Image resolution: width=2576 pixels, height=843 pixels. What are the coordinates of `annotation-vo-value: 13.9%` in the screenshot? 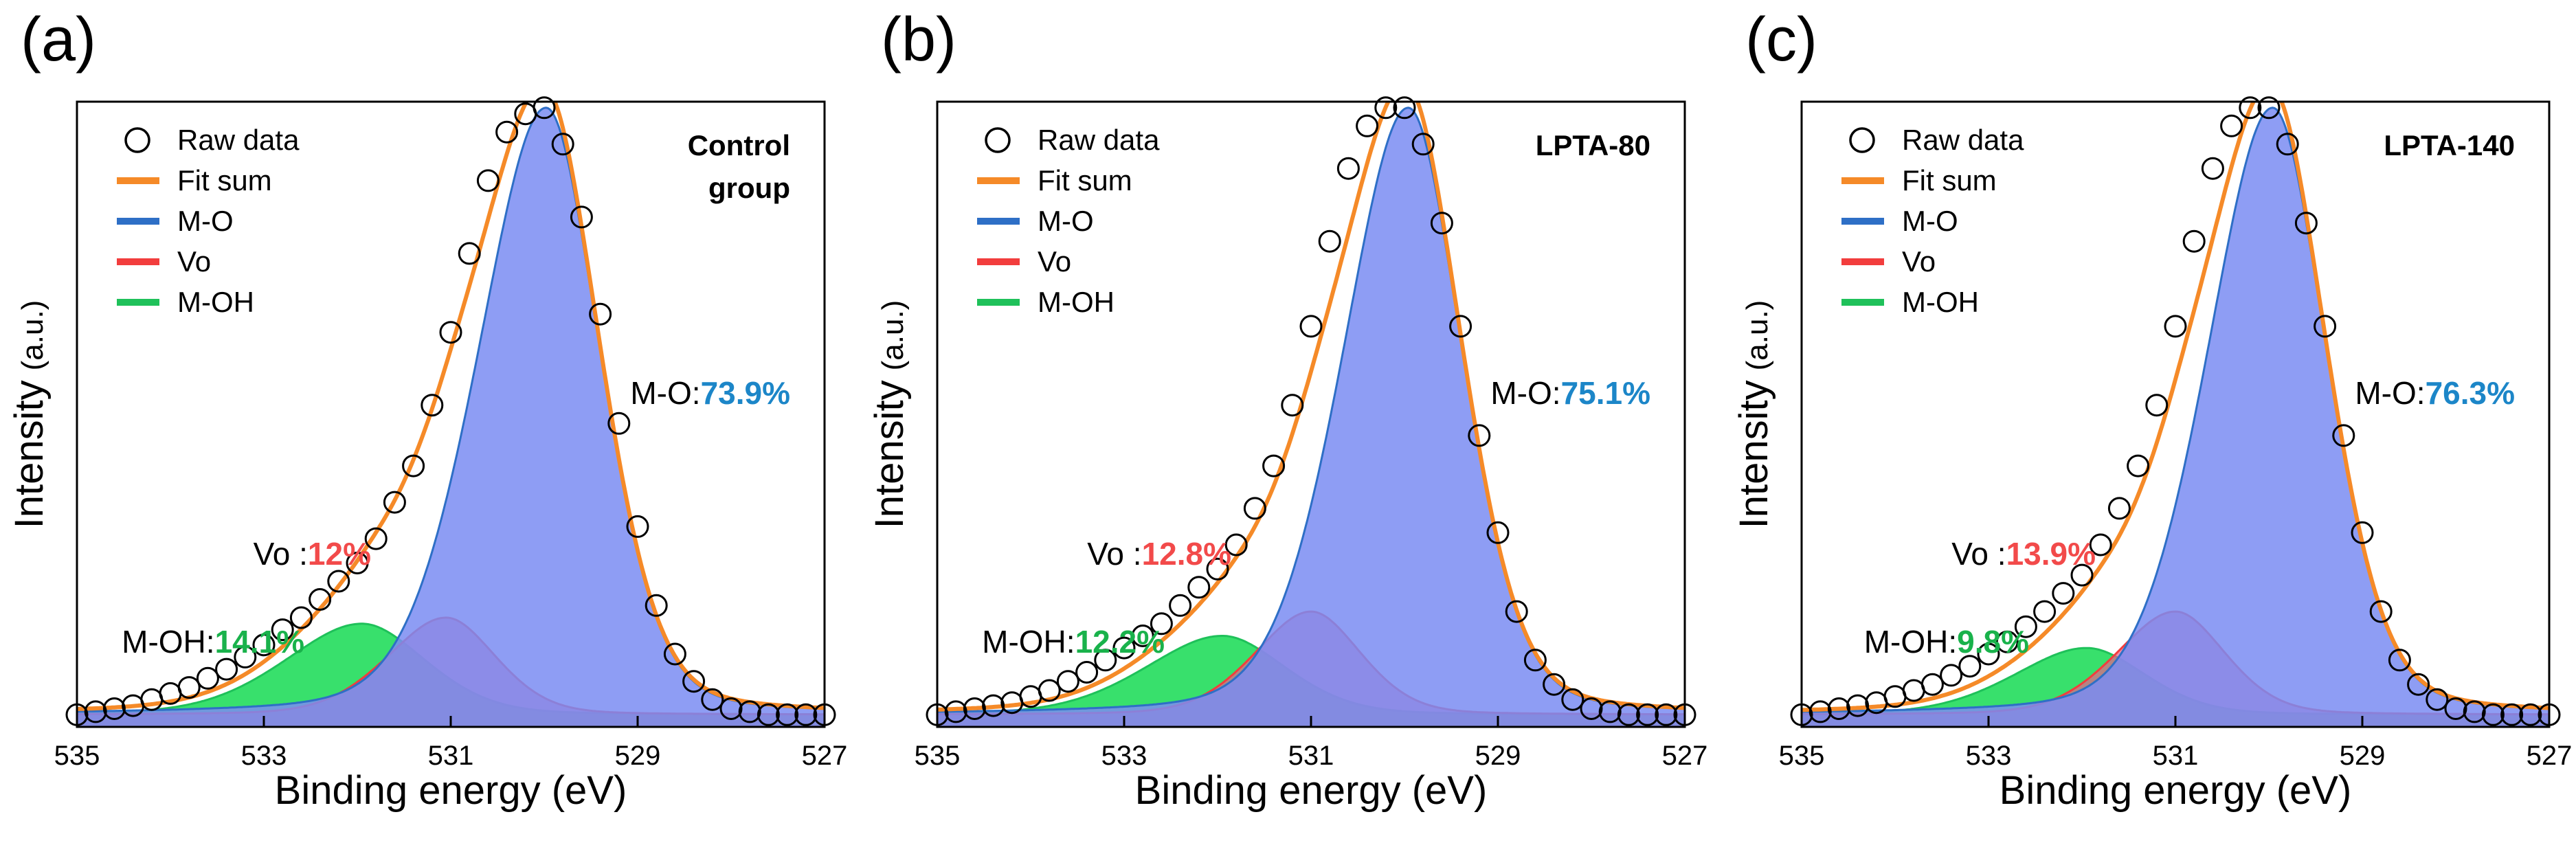 It's located at (2051, 554).